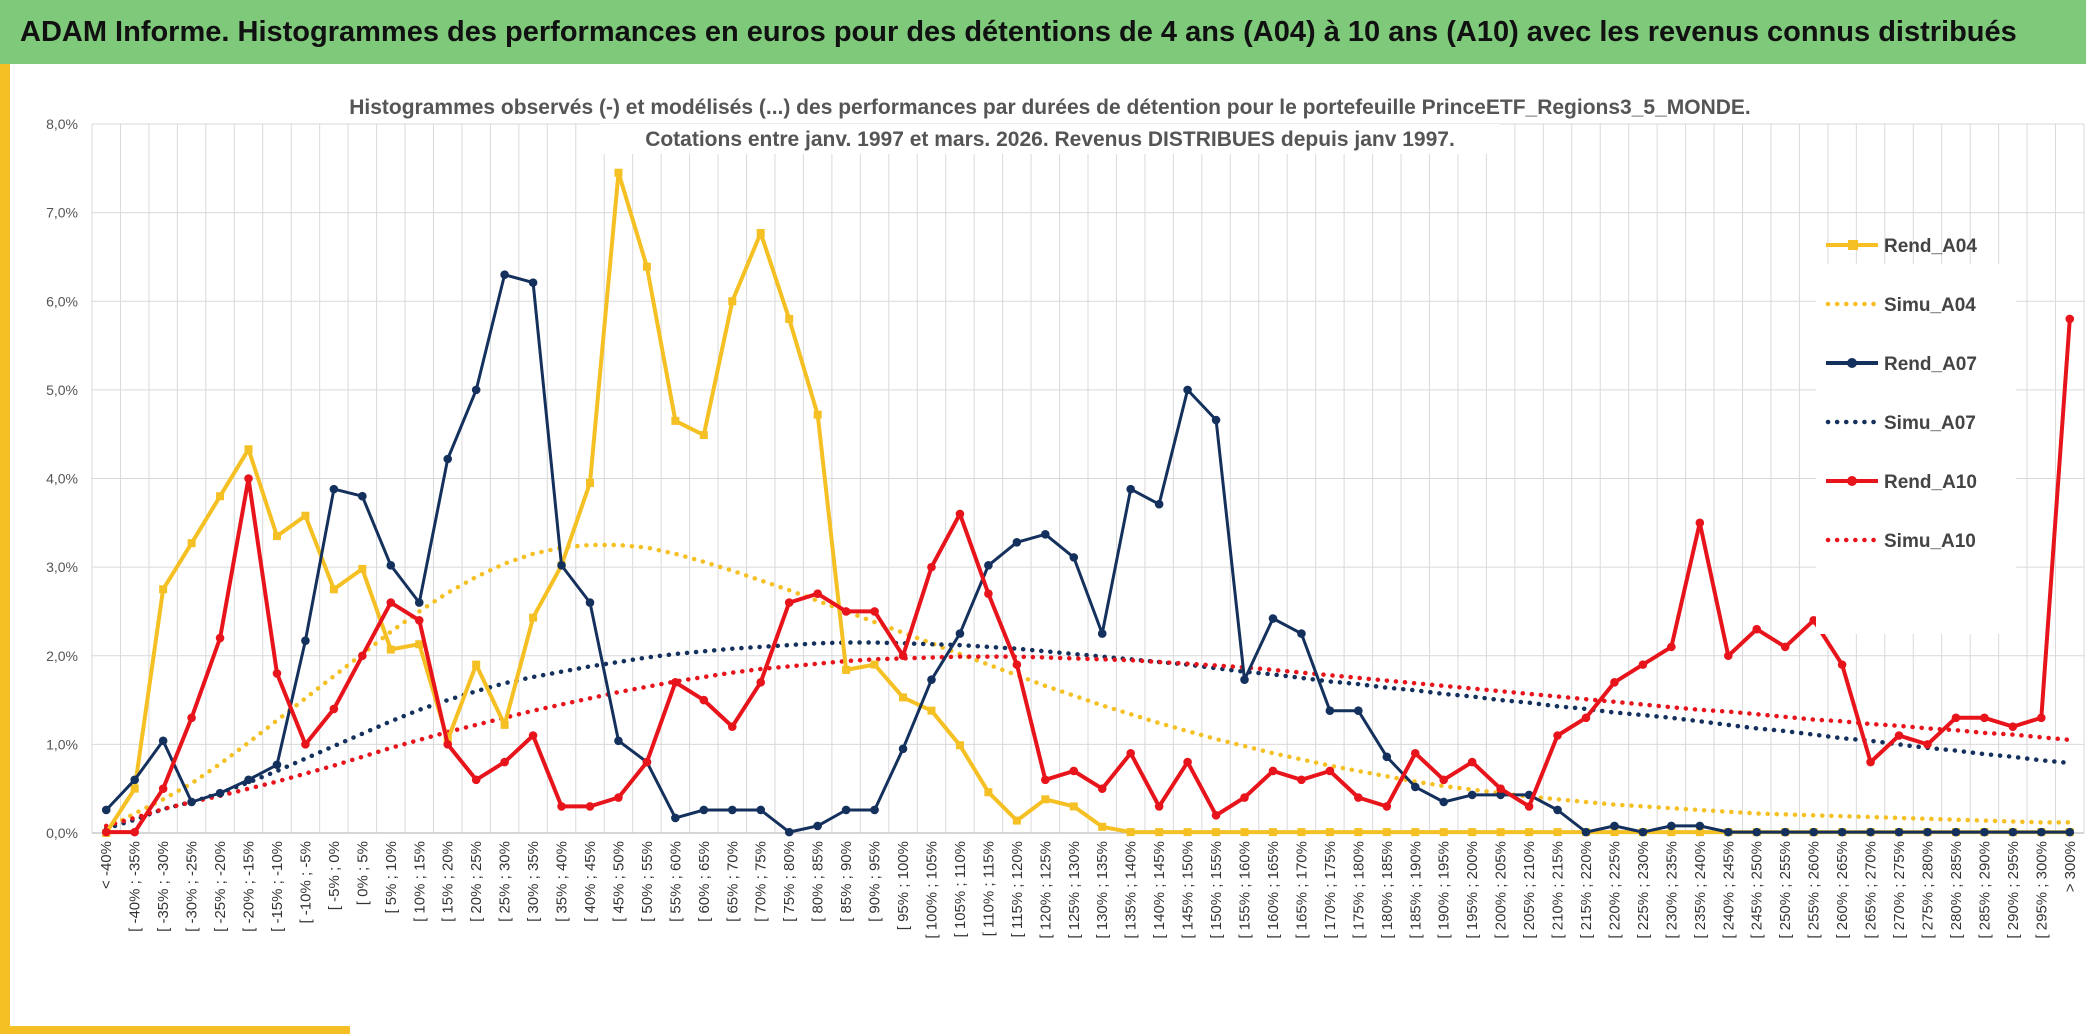 The height and width of the screenshot is (1034, 2086). I want to click on x-tick-label: [ 135% ; 140%, so click(1131, 890).